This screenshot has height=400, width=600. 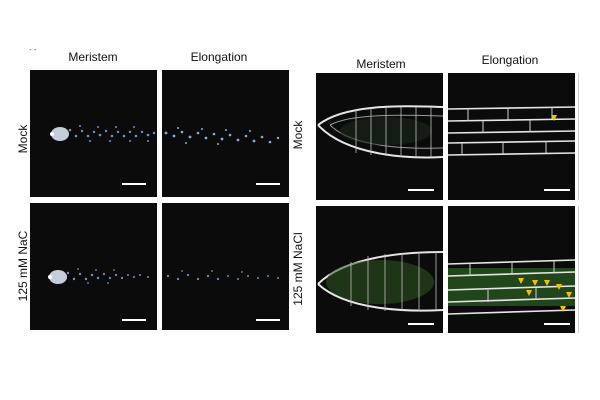 I want to click on left-nacl-meristem-image, so click(x=93, y=266).